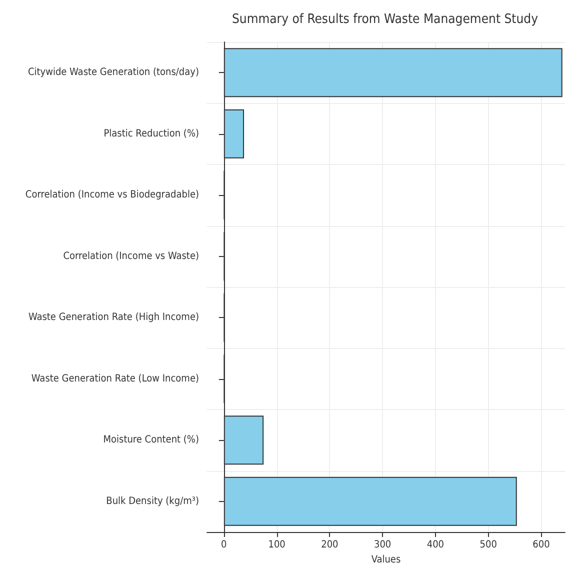 The width and height of the screenshot is (570, 578). Describe the element at coordinates (151, 440) in the screenshot. I see `y-tick-label: Moisture Content (%)` at that location.